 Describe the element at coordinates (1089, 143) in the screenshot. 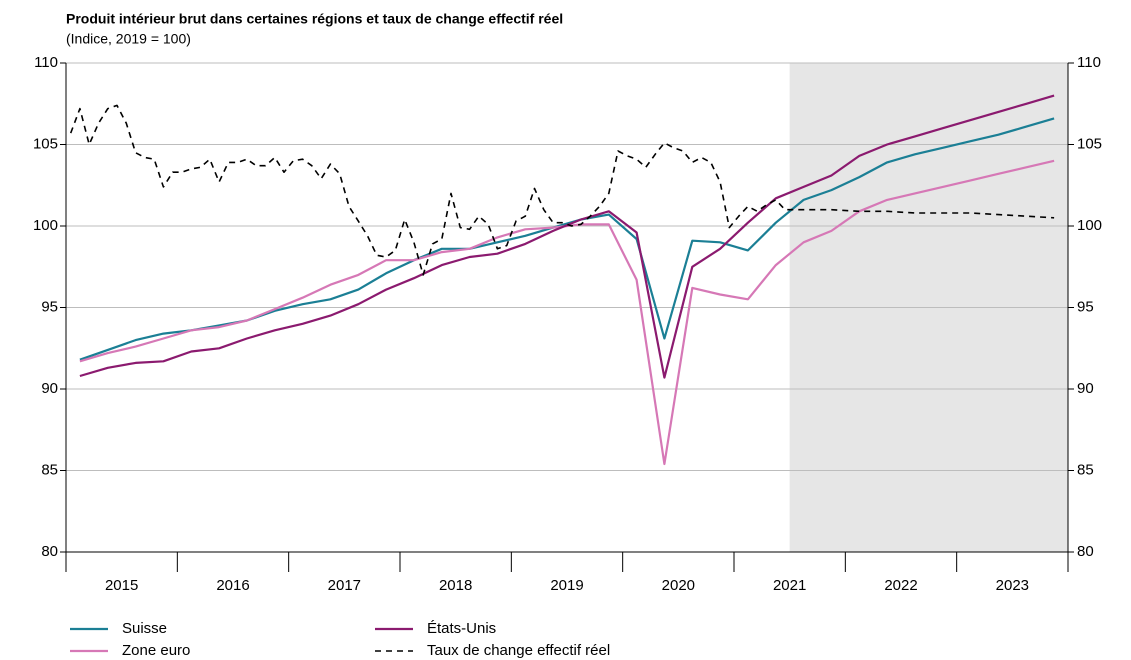

I see `y2-tick-label: 105` at that location.